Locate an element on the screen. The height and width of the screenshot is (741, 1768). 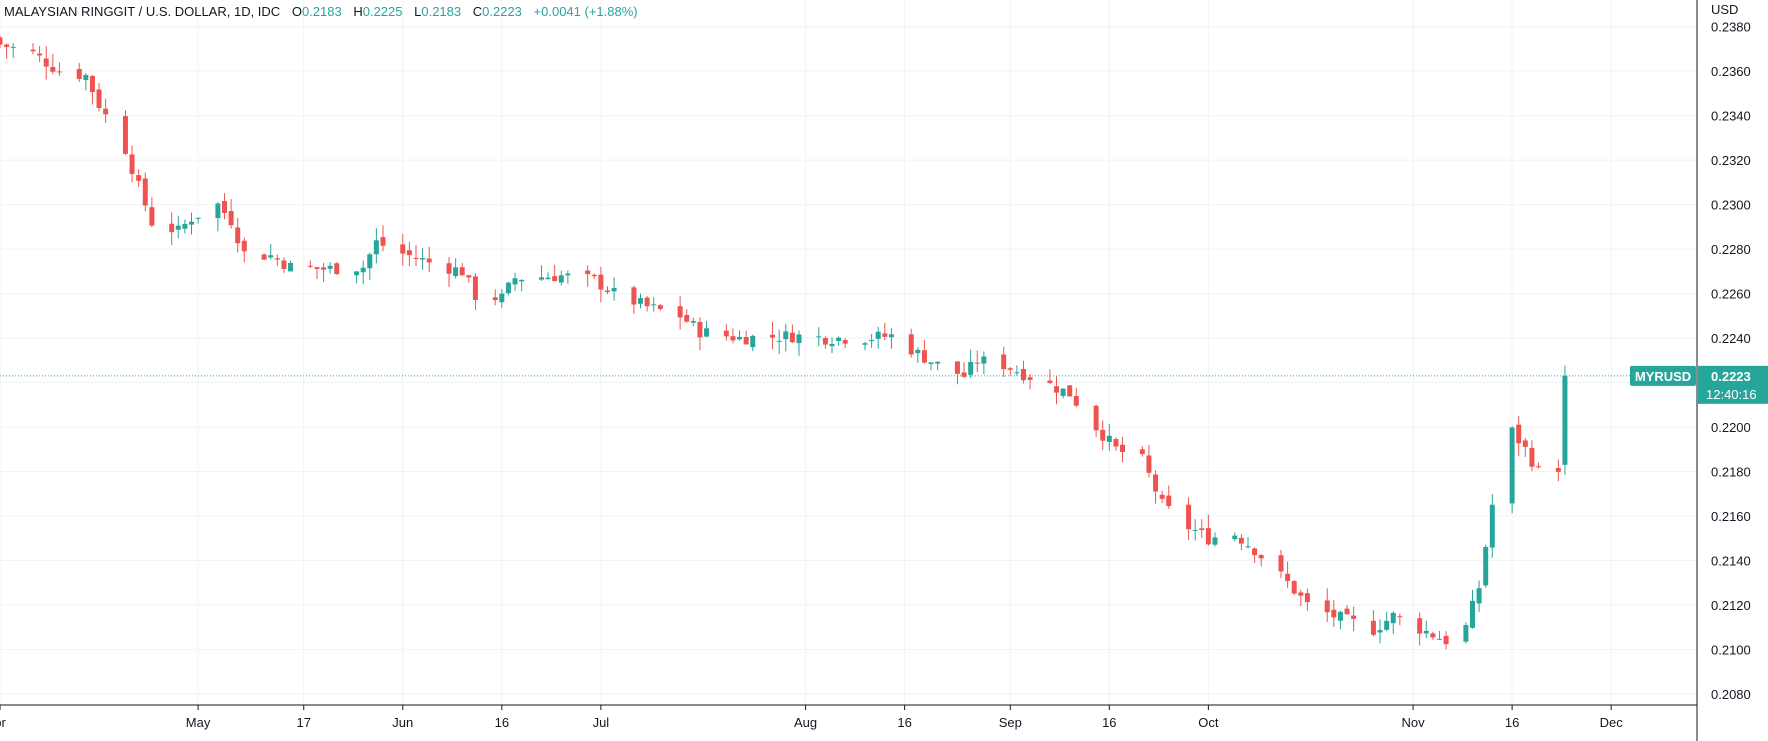
ticker-badge-bg is located at coordinates (1663, 375).